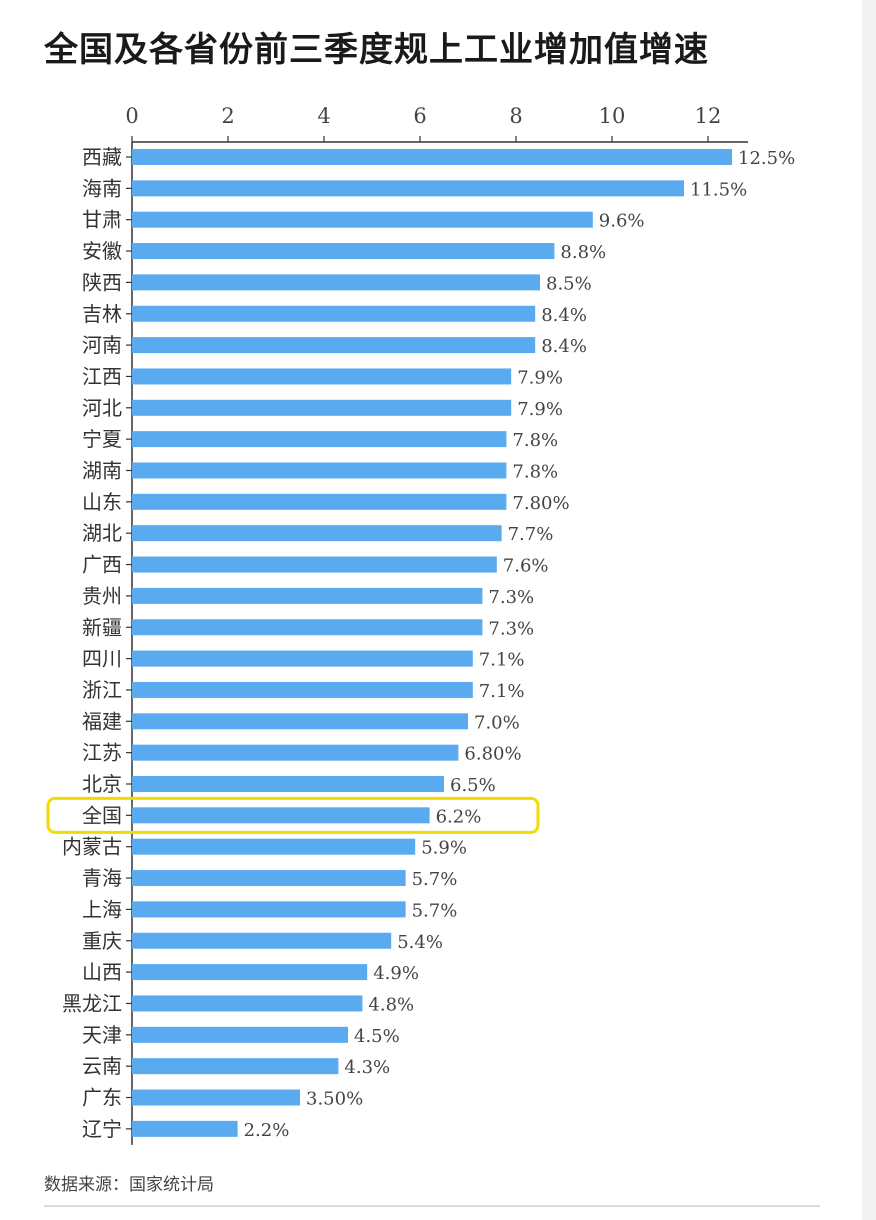 The height and width of the screenshot is (1220, 876). Describe the element at coordinates (583, 252) in the screenshot. I see `data-label: 8.8%` at that location.